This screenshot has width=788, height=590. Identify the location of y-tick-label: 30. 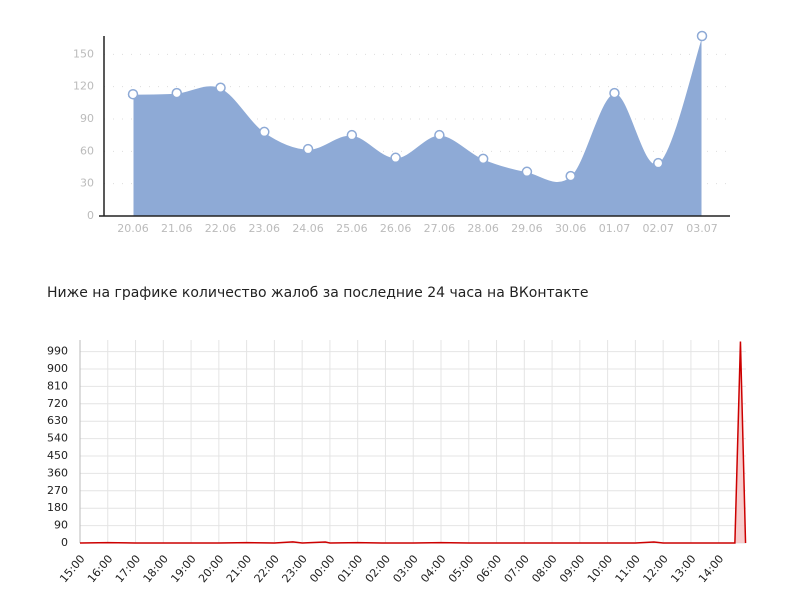
(87, 183).